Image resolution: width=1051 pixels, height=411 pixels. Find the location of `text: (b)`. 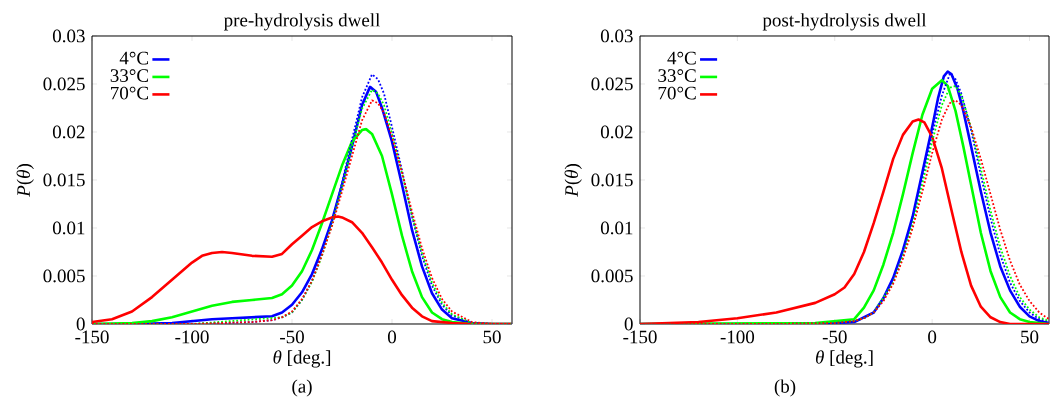

text: (b) is located at coordinates (785, 388).